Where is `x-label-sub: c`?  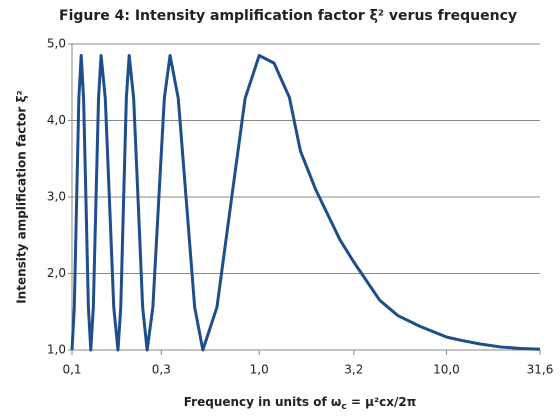 x-label-sub: c is located at coordinates (343, 407).